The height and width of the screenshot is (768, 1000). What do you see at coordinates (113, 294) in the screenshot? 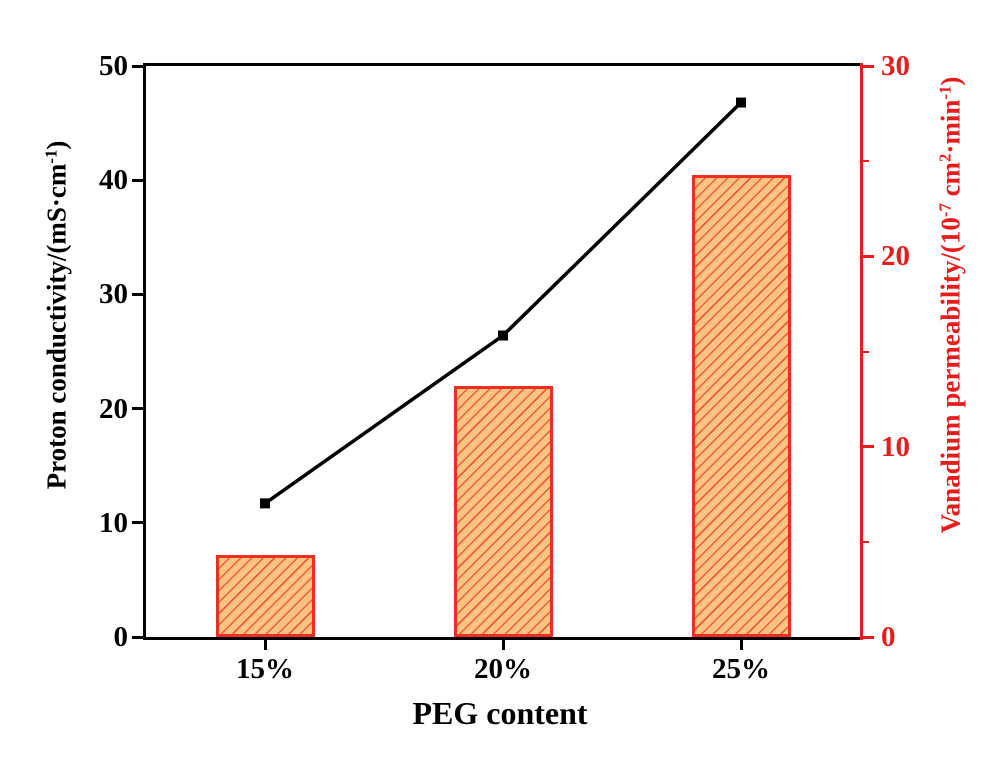
I see `left-axis-tick-label: 30` at bounding box center [113, 294].